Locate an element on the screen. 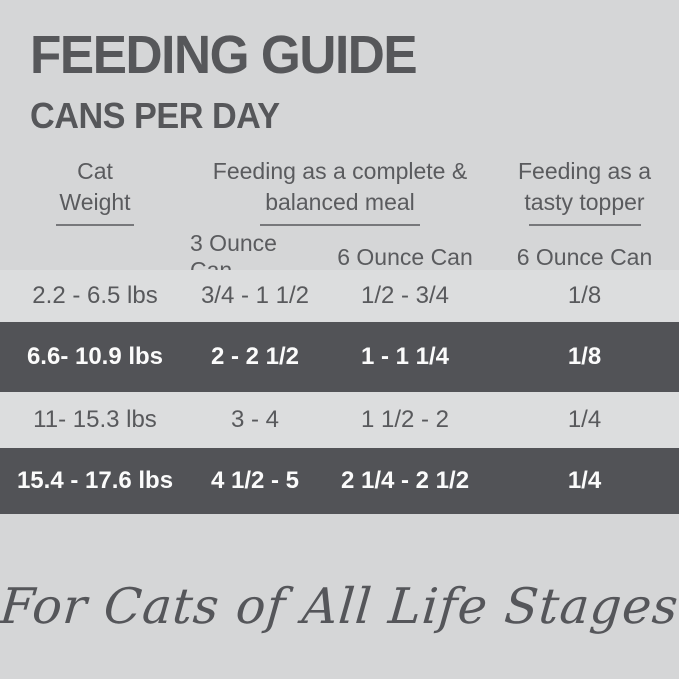 This screenshot has width=679, height=679. all-life-stages-script-text: For Cats of All Life Stages is located at coordinates (339, 606).